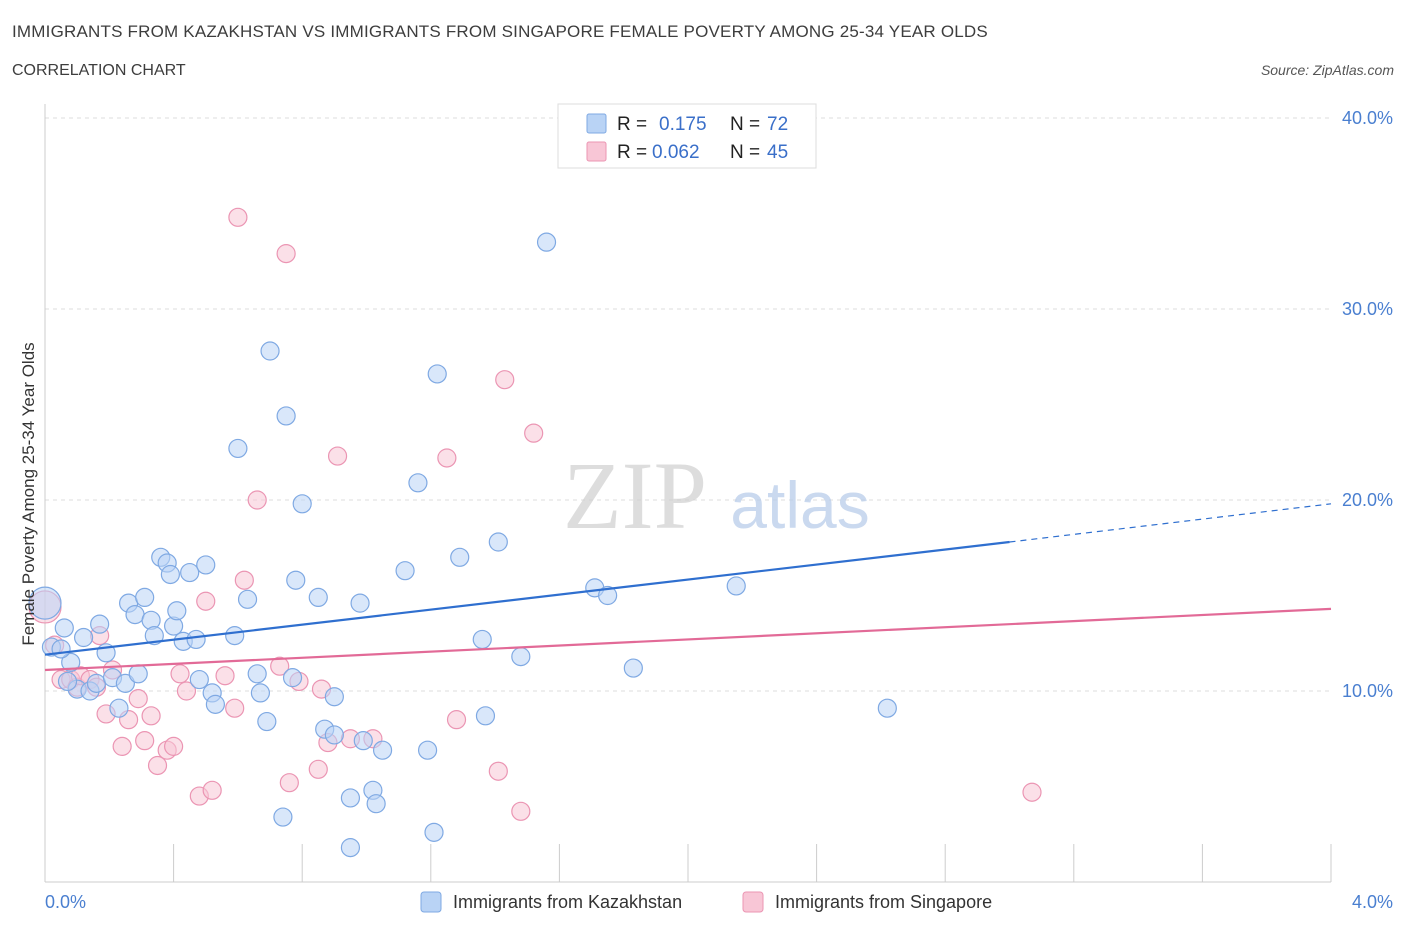  Describe the element at coordinates (1327, 70) in the screenshot. I see `source-label: Source: ZipAtlas.com` at that location.